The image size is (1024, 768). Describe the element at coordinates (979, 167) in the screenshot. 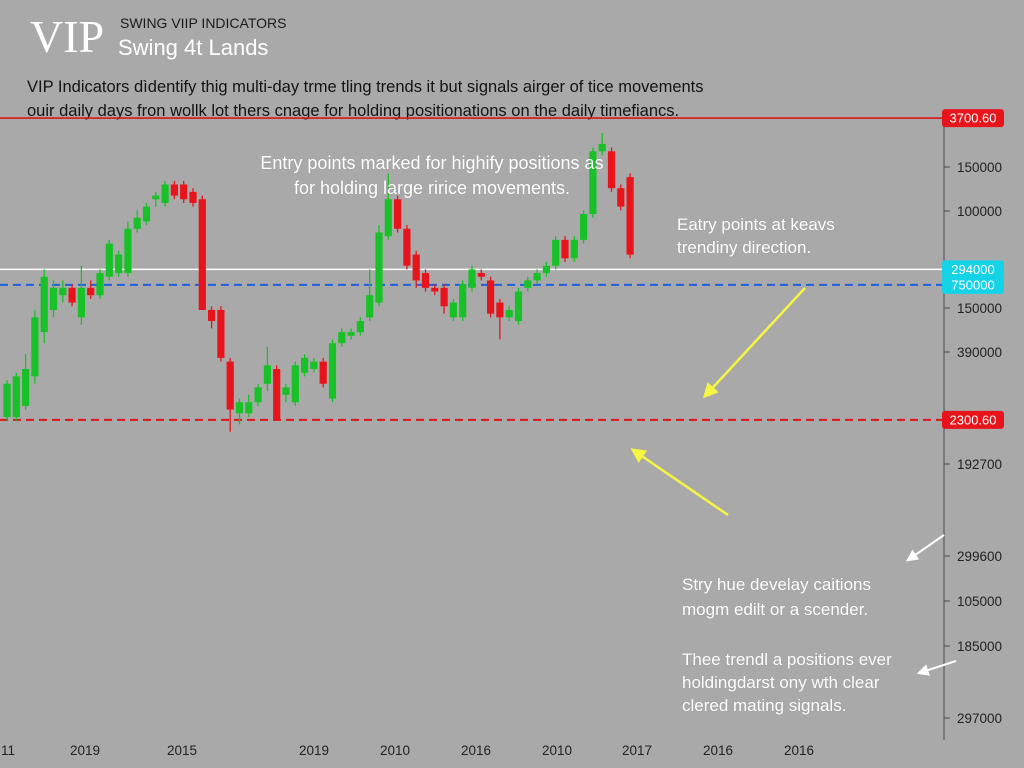

I see `y-tick-label: 150000` at that location.